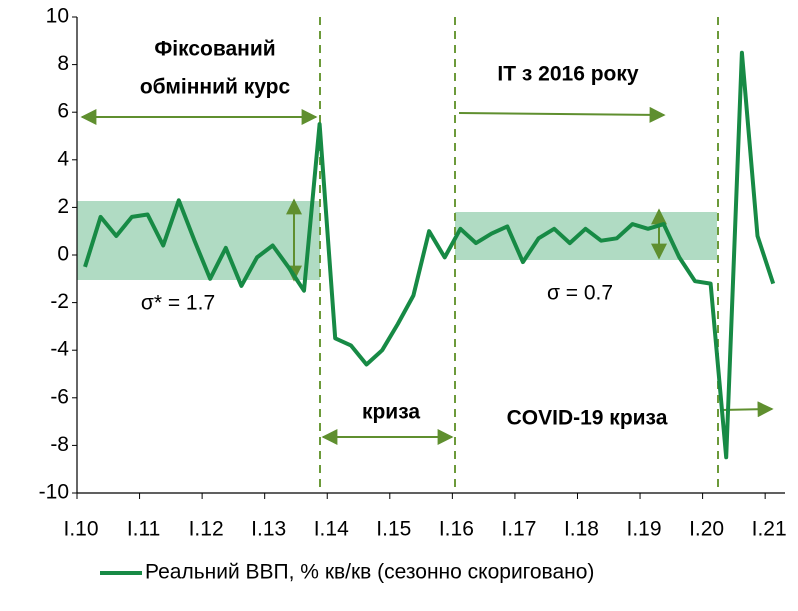  I want to click on x-tick-label: I.13, so click(268, 529).